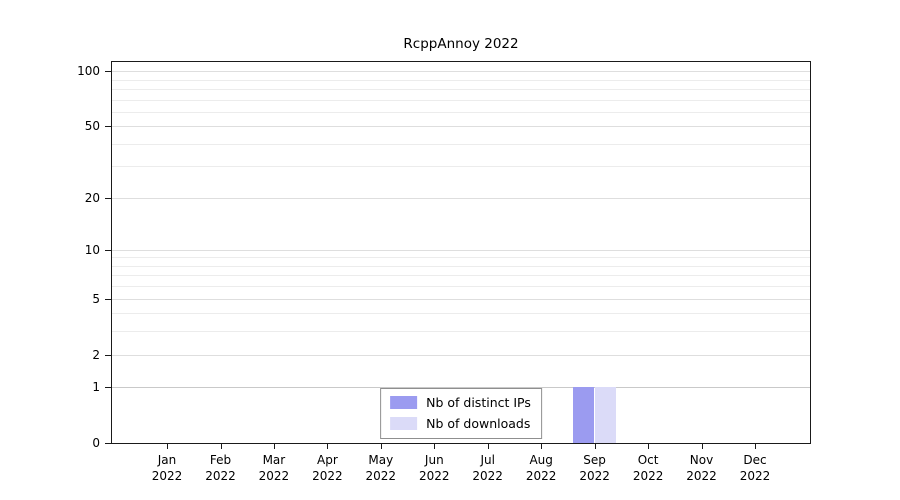 The width and height of the screenshot is (900, 500). What do you see at coordinates (434, 460) in the screenshot?
I see `x-tick-month-Jun: Jun` at bounding box center [434, 460].